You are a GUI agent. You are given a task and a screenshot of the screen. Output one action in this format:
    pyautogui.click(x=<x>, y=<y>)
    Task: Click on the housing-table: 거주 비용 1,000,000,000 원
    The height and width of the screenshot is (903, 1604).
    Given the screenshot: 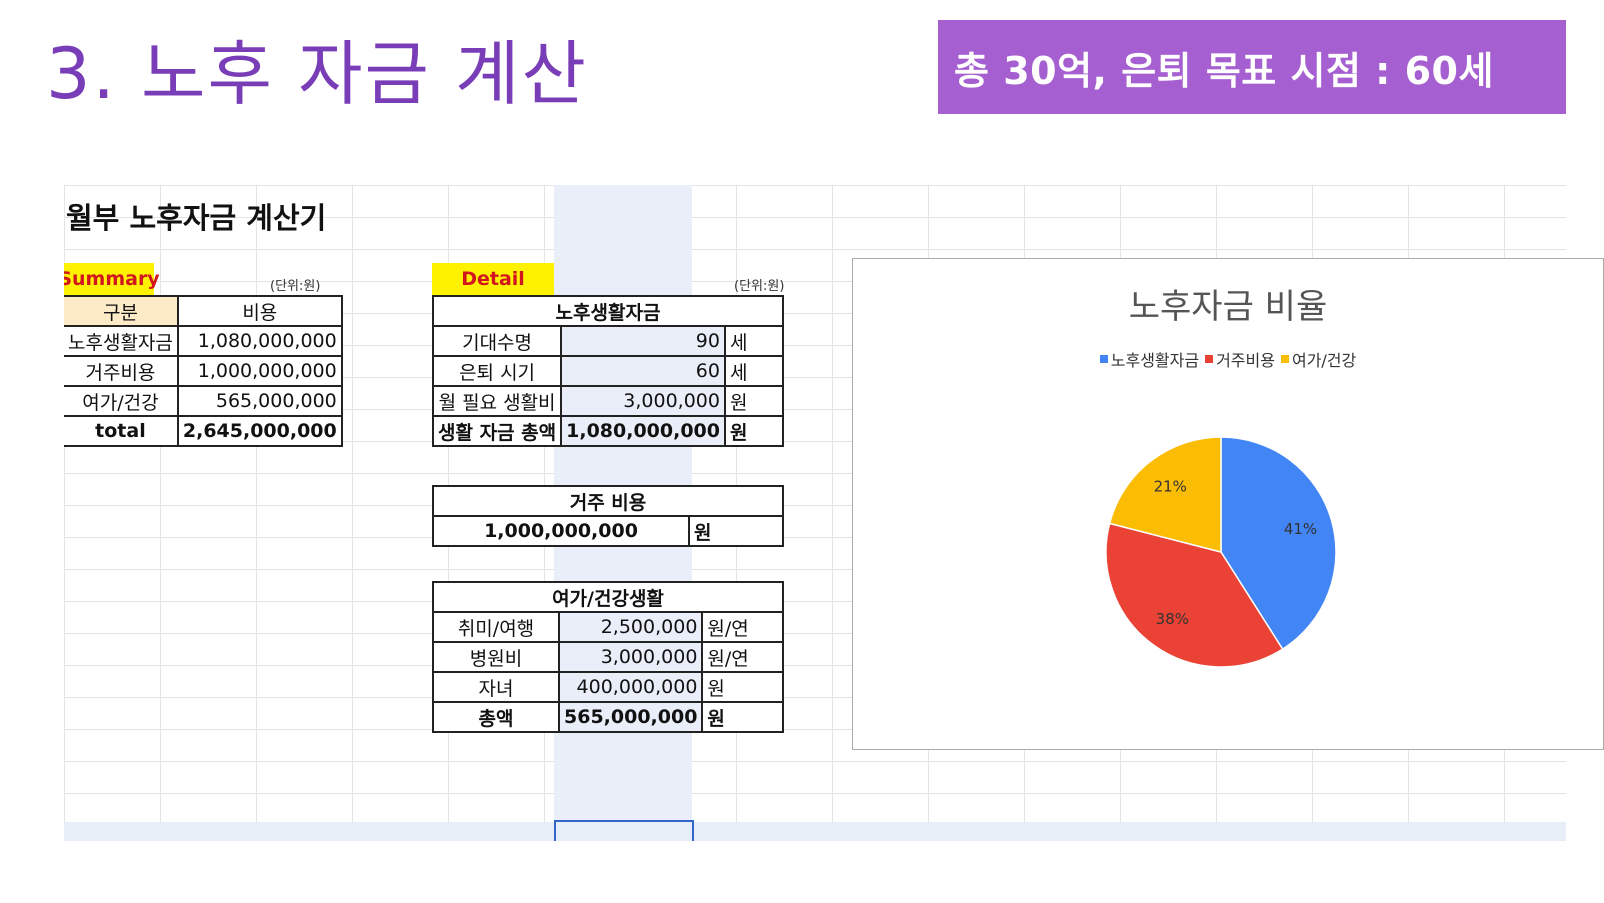 What is the action you would take?
    pyautogui.click(x=608, y=516)
    